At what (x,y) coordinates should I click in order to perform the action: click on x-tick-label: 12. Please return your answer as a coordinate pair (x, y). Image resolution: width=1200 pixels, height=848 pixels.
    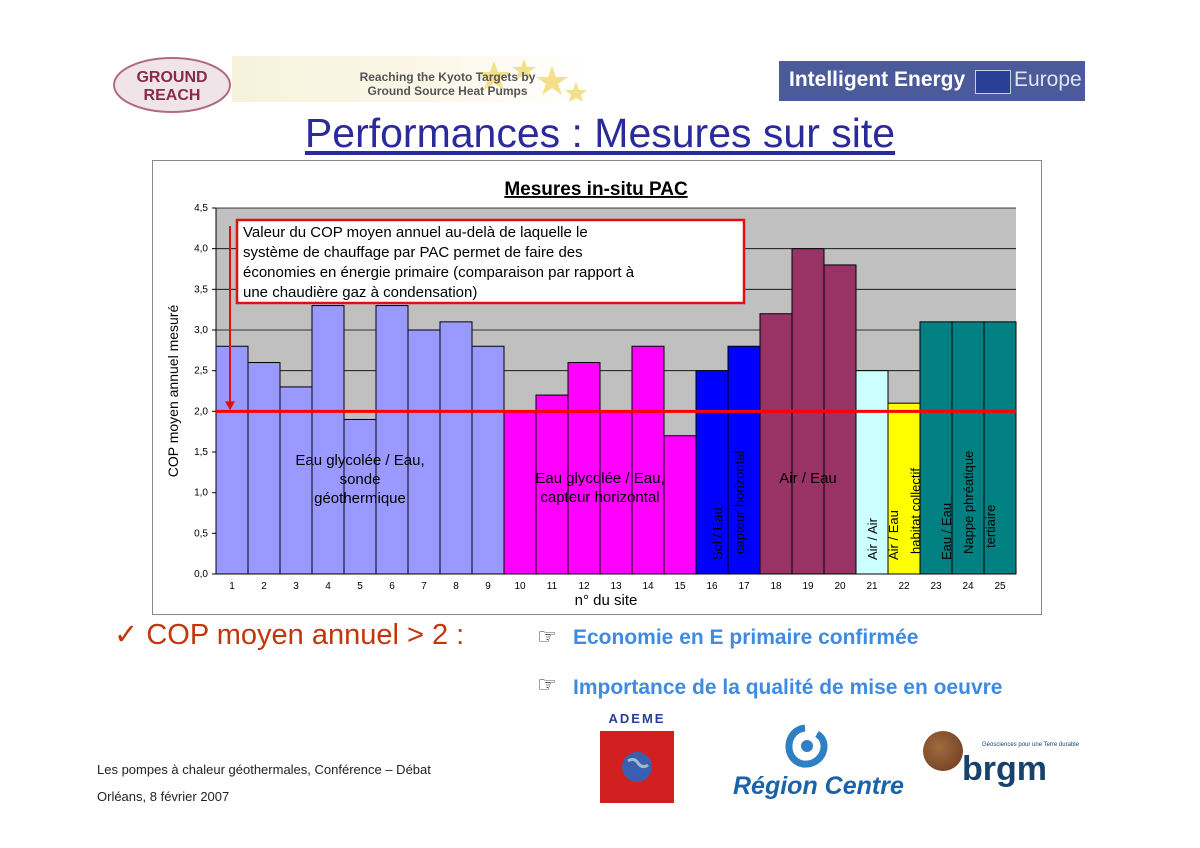
    Looking at the image, I should click on (584, 586).